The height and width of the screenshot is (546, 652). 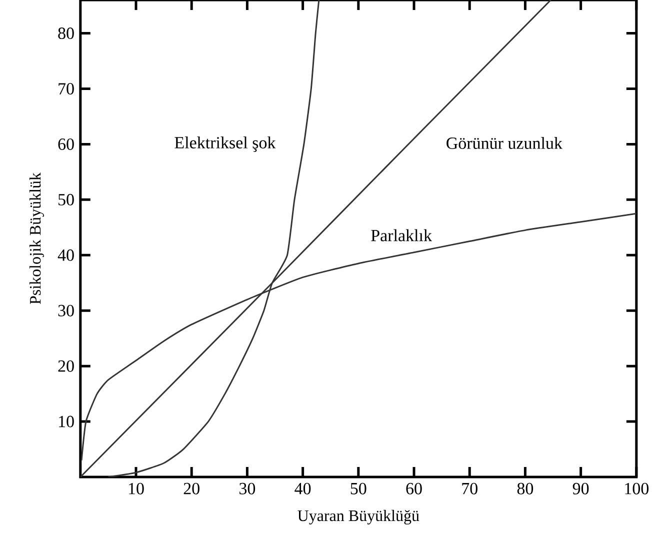 I want to click on x-tick-label: 90, so click(x=580, y=488).